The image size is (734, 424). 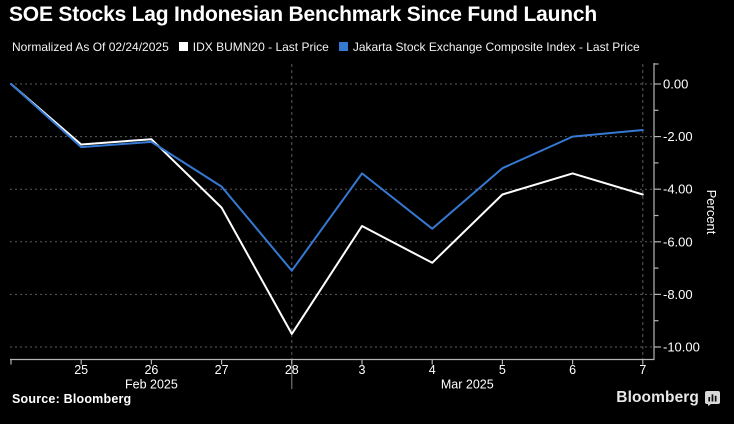 What do you see at coordinates (467, 385) in the screenshot?
I see `svg-text: Mar 2025` at bounding box center [467, 385].